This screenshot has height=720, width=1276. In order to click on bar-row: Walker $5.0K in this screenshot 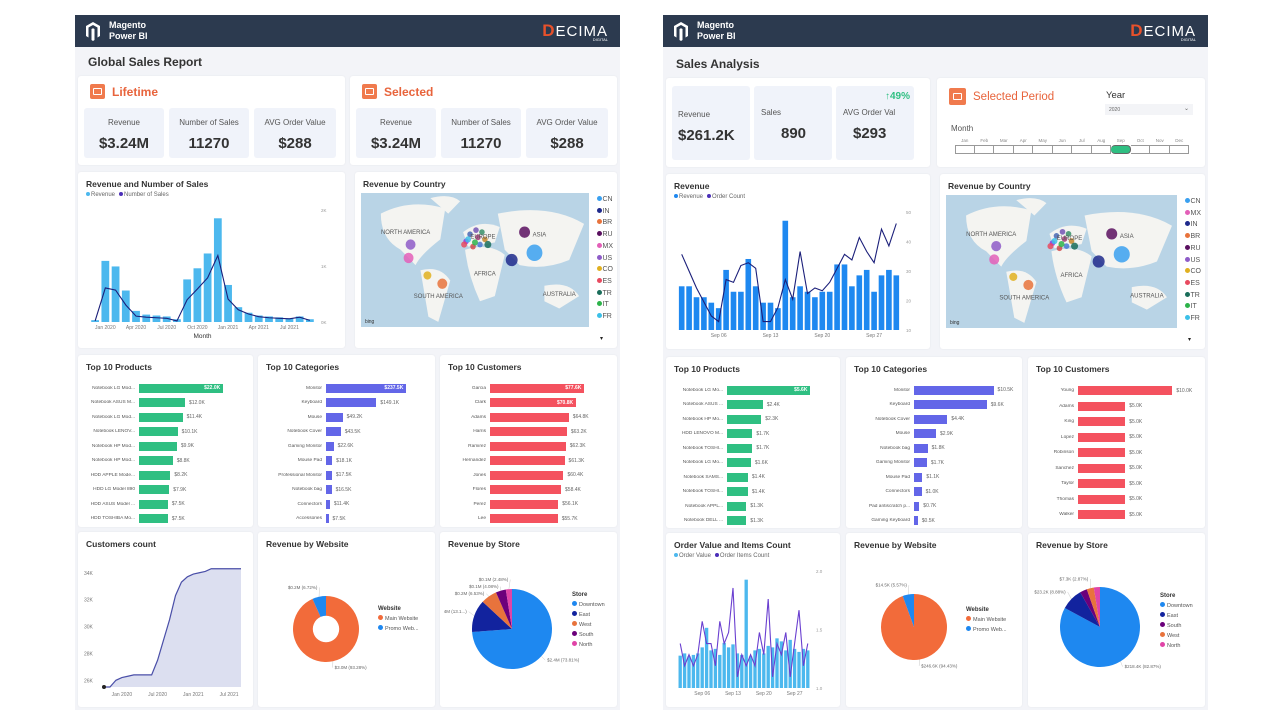, I will do `click(1116, 515)`.